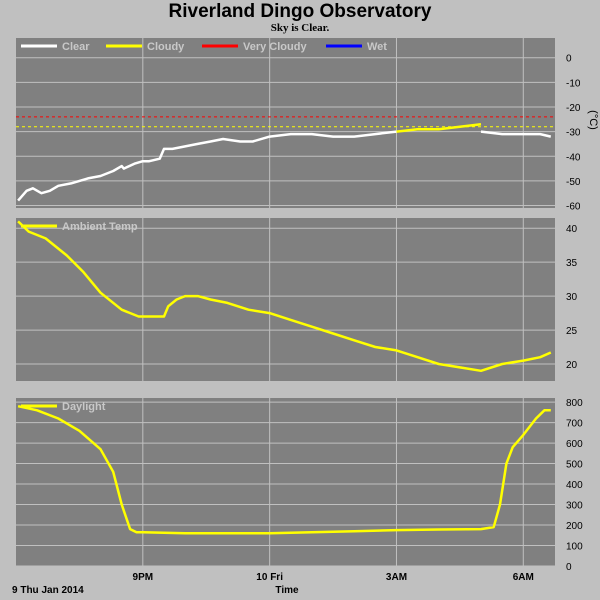 The height and width of the screenshot is (600, 600). I want to click on legend-label: Wet, so click(377, 47).